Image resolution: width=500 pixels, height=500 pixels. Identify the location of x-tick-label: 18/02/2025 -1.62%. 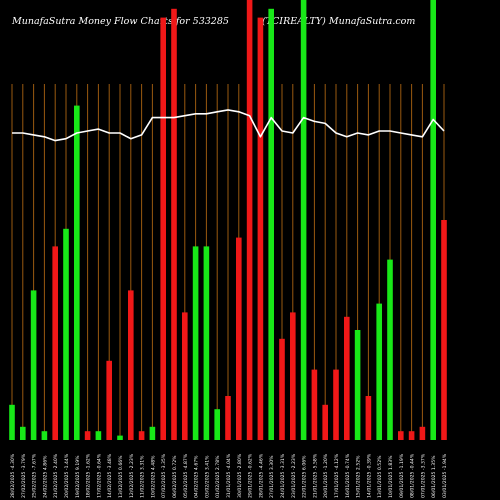
(89, 475).